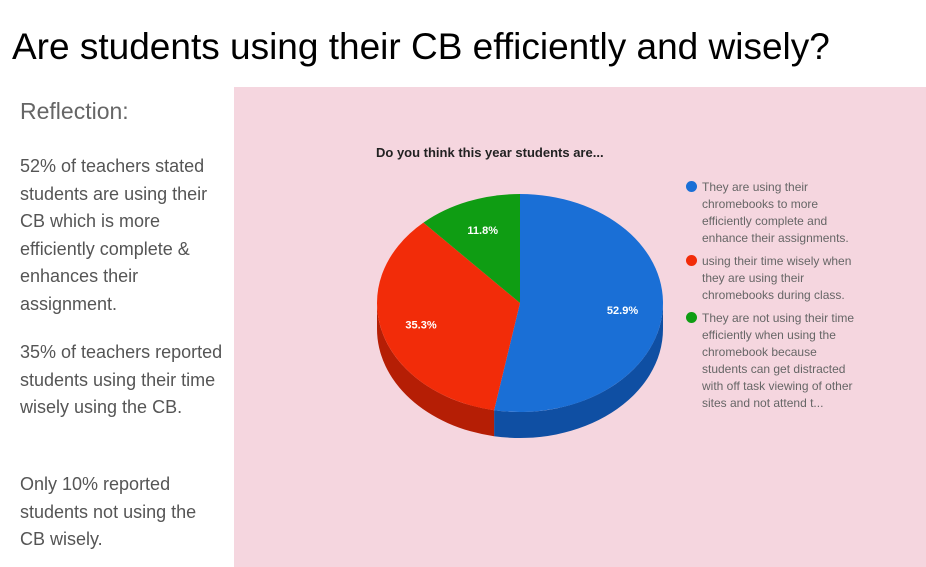 This screenshot has width=926, height=567. I want to click on reflection-heading: Reflection:, so click(74, 111).